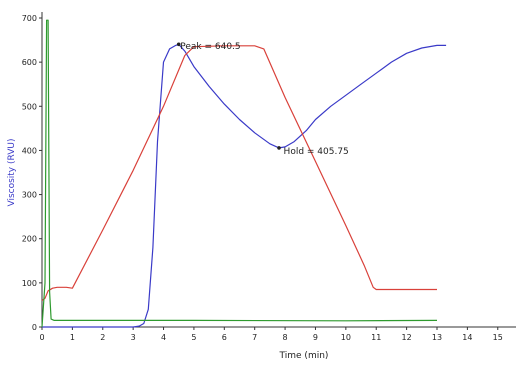  What do you see at coordinates (437, 337) in the screenshot?
I see `x-tick-label: 13` at bounding box center [437, 337].